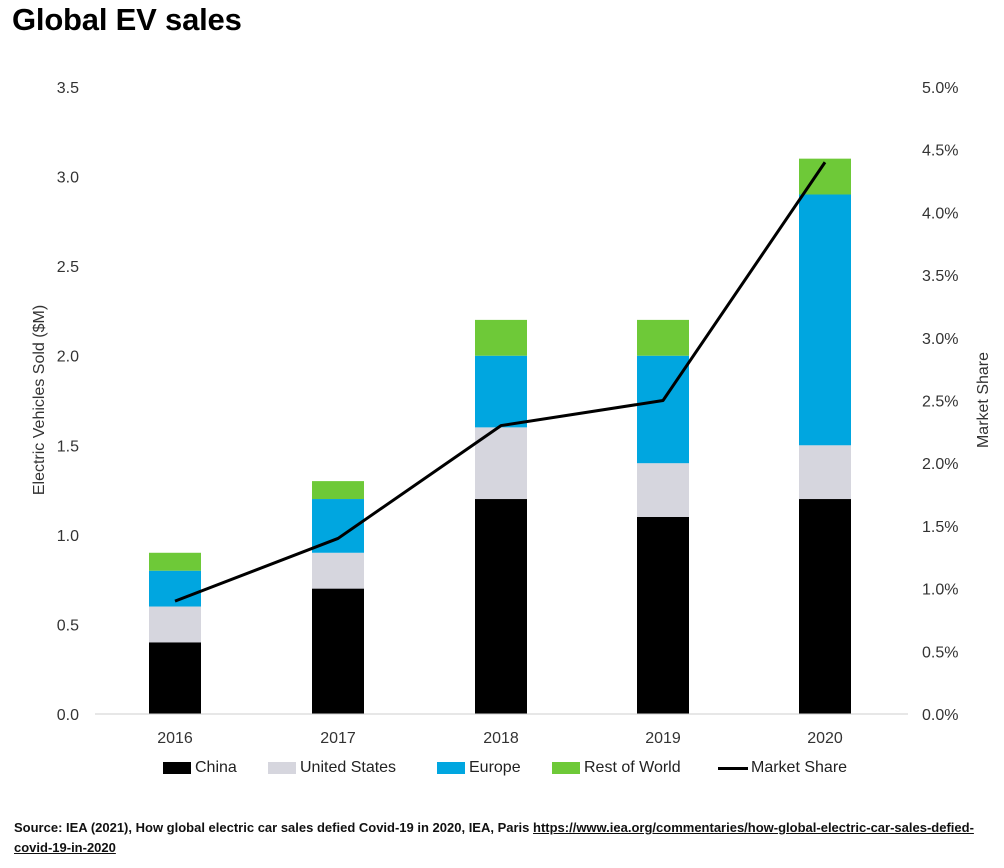 The image size is (1004, 868). I want to click on y-tick-label: 1.5, so click(68, 446).